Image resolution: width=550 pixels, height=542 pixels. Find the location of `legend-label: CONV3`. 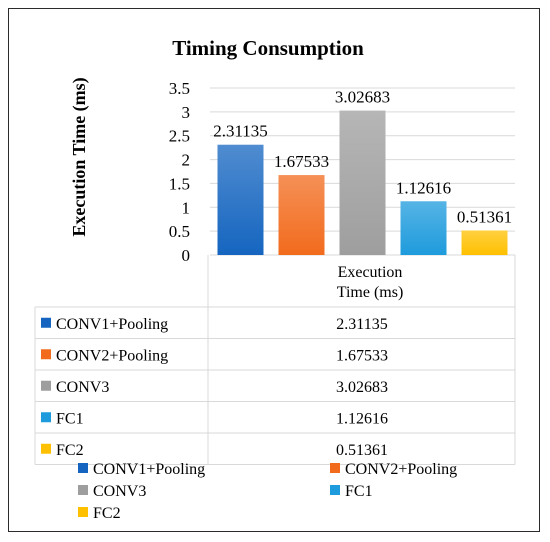

legend-label: CONV3 is located at coordinates (119, 491).